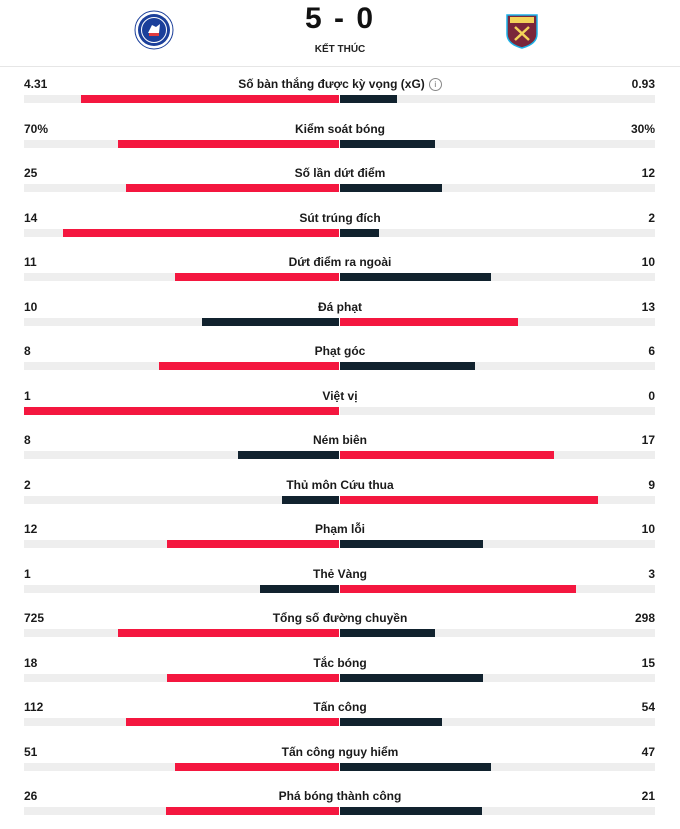 Image resolution: width=680 pixels, height=829 pixels. Describe the element at coordinates (648, 529) in the screenshot. I see `away-stat-value: 10` at that location.